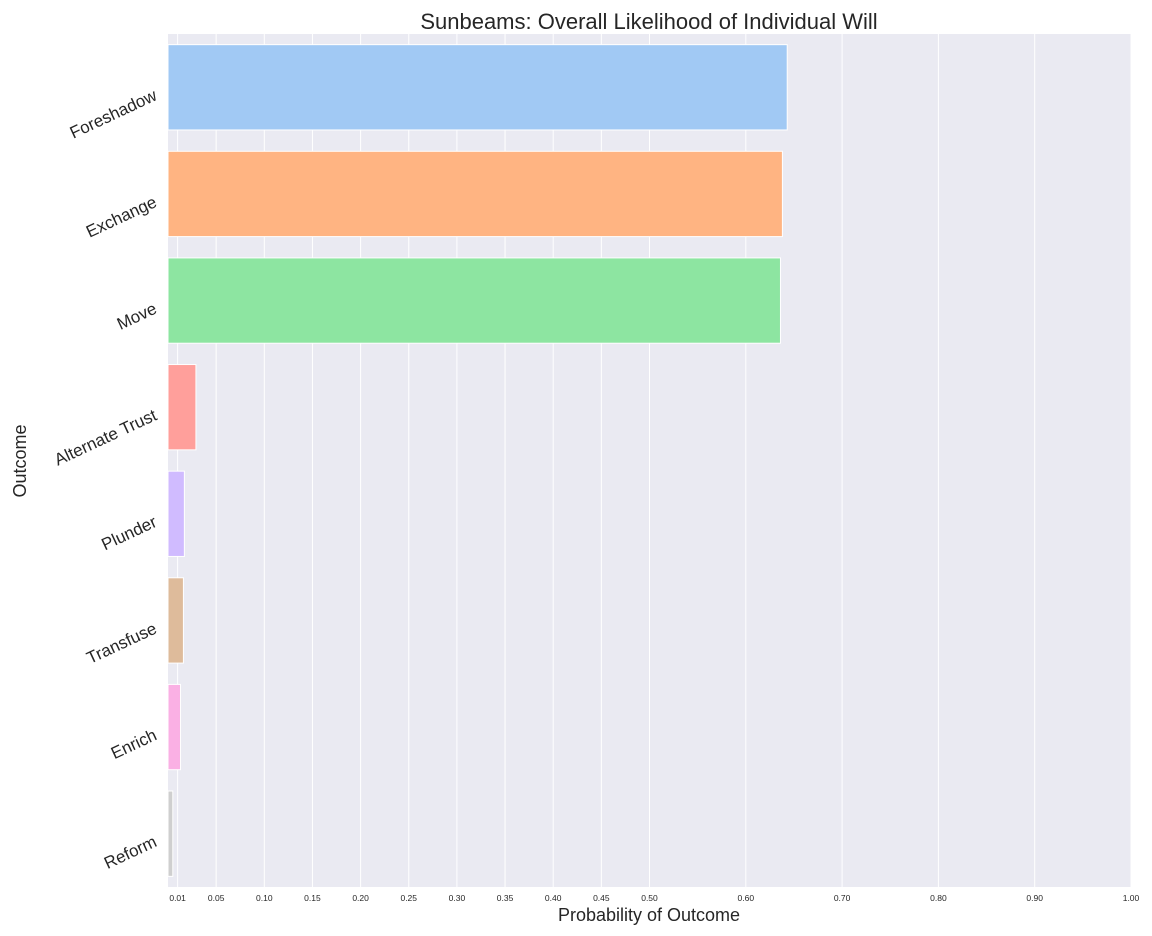  I want to click on x-tick-label-8: 0.40, so click(553, 898).